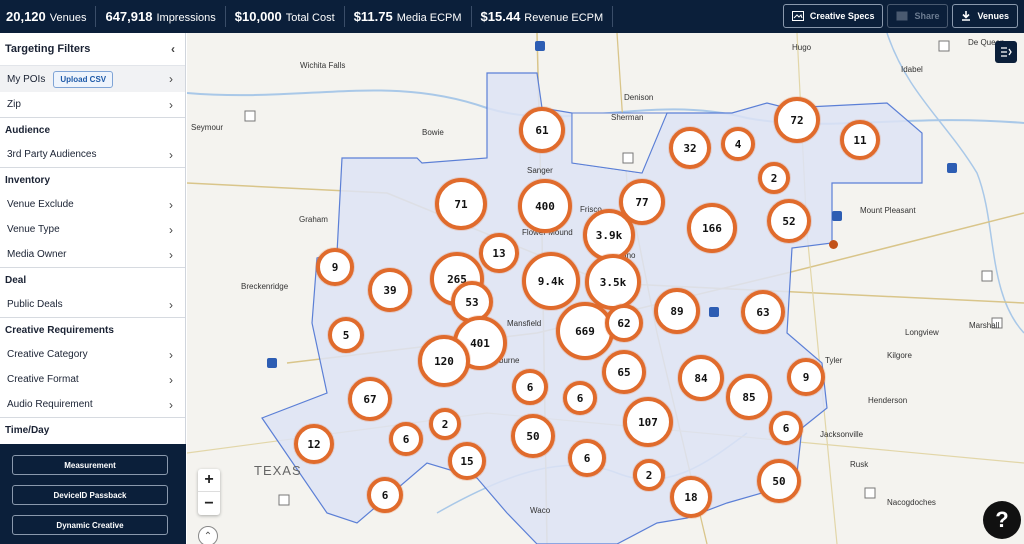 Image resolution: width=1024 pixels, height=544 pixels. I want to click on venue-cluster: 3.9k, so click(609, 235).